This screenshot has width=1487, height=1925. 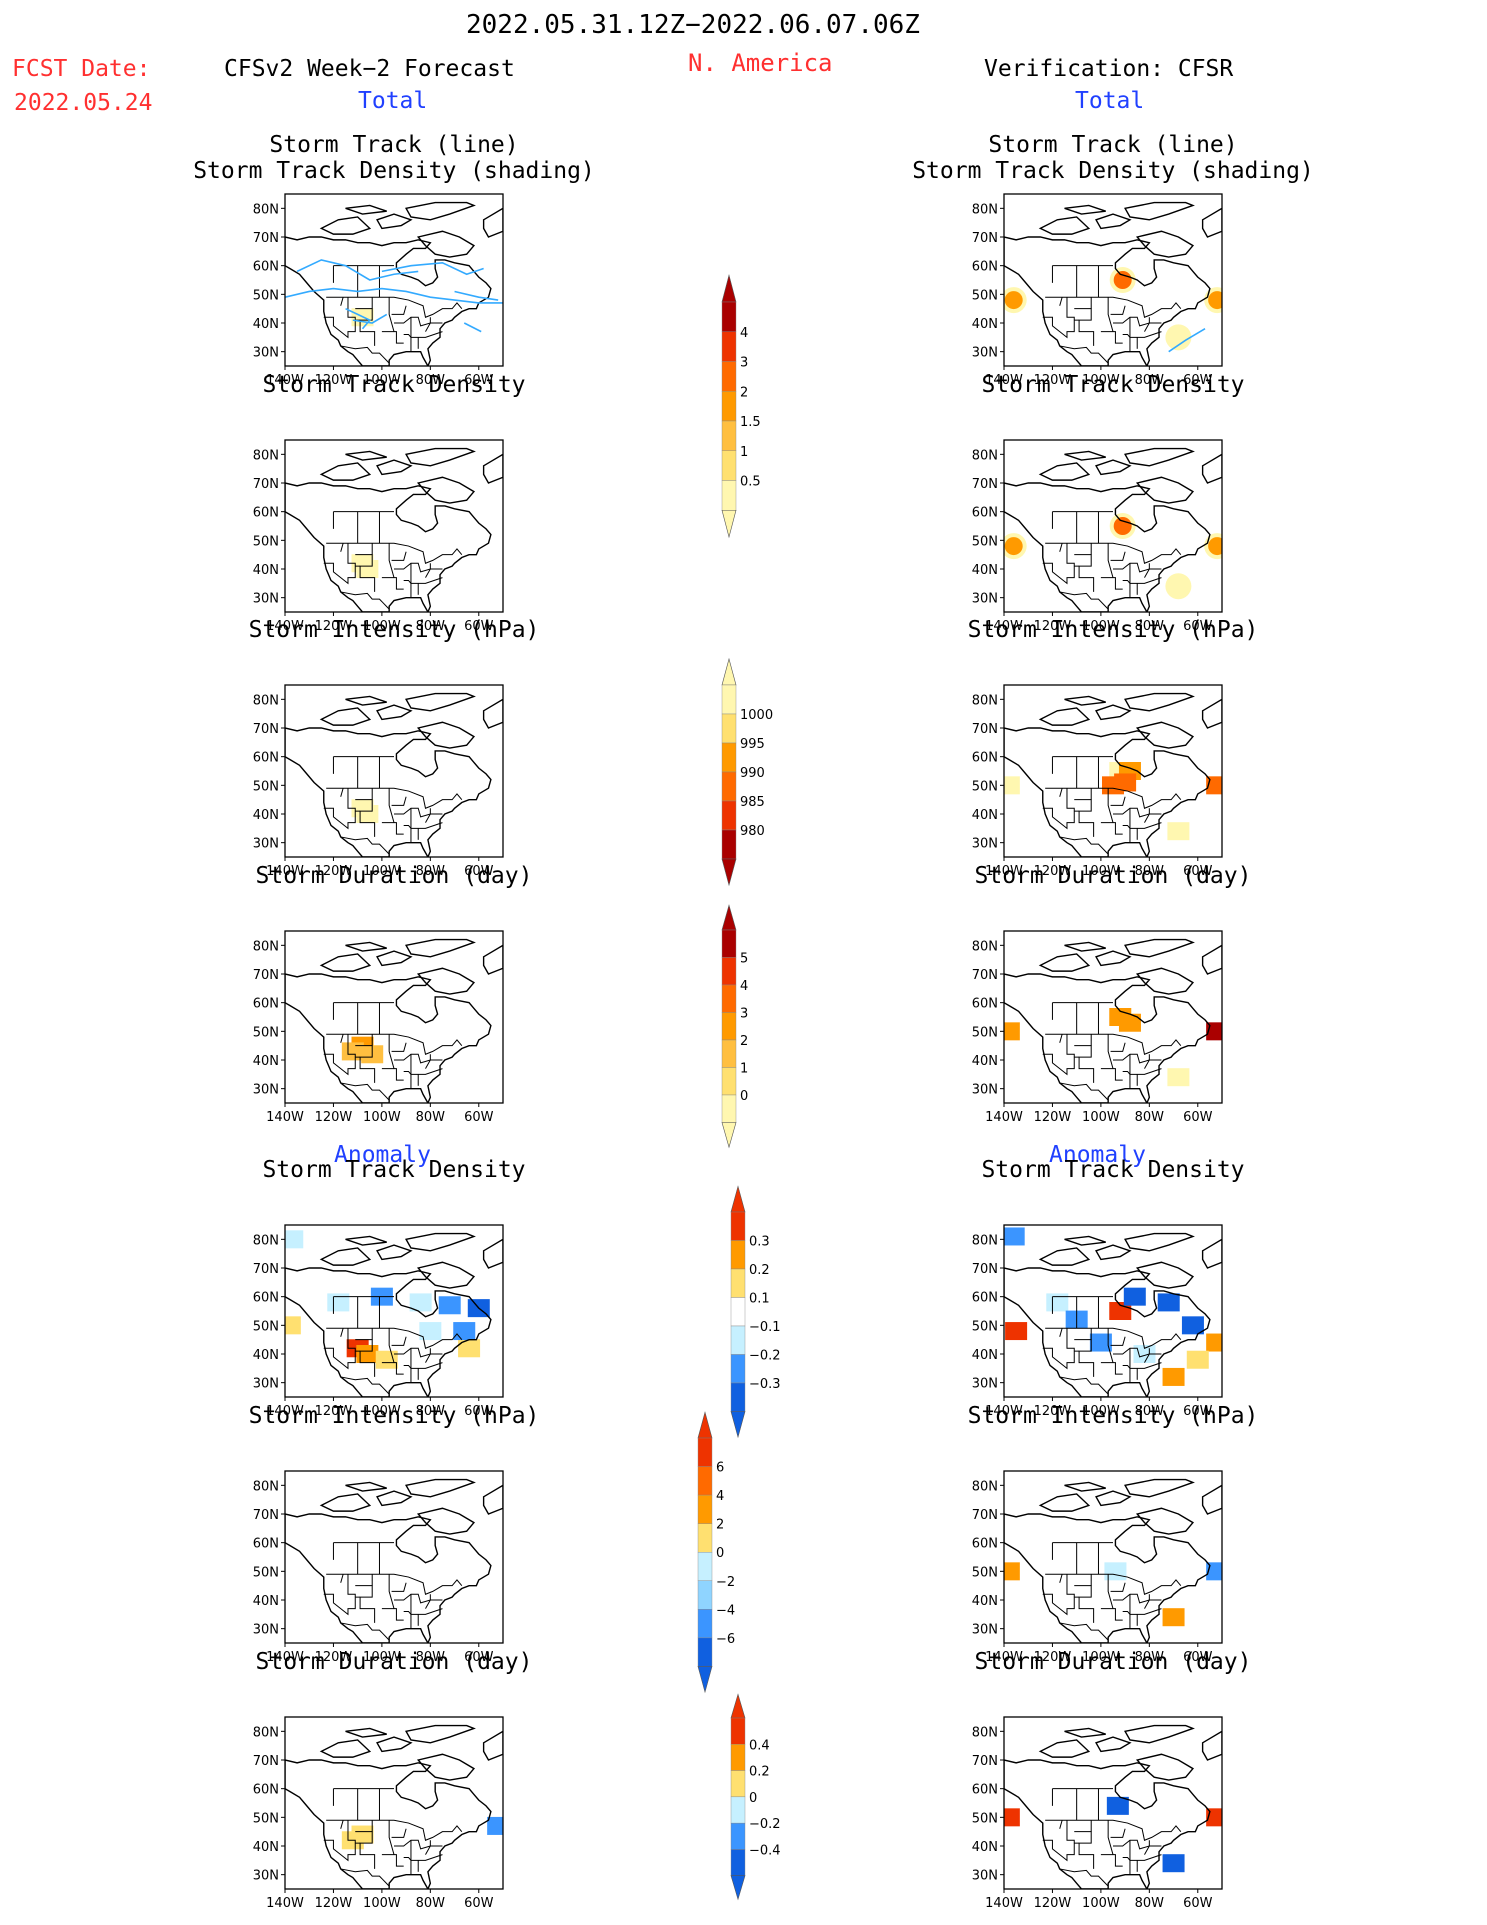 I want to click on density-cell, so click(x=1013, y=546).